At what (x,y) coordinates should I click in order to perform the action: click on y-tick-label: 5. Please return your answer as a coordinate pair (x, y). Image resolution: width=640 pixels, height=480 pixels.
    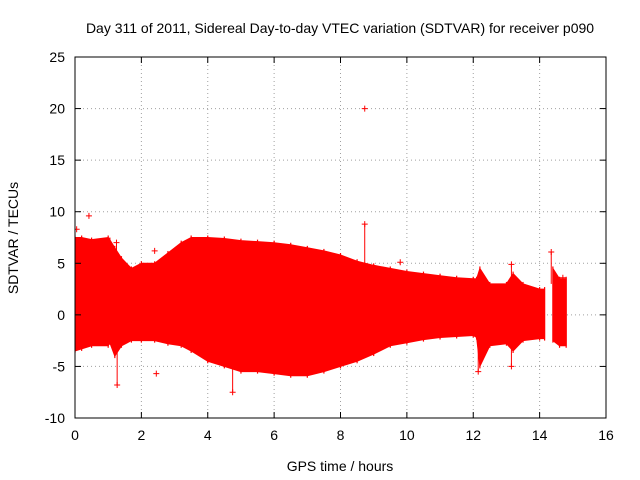
    Looking at the image, I should click on (61, 263).